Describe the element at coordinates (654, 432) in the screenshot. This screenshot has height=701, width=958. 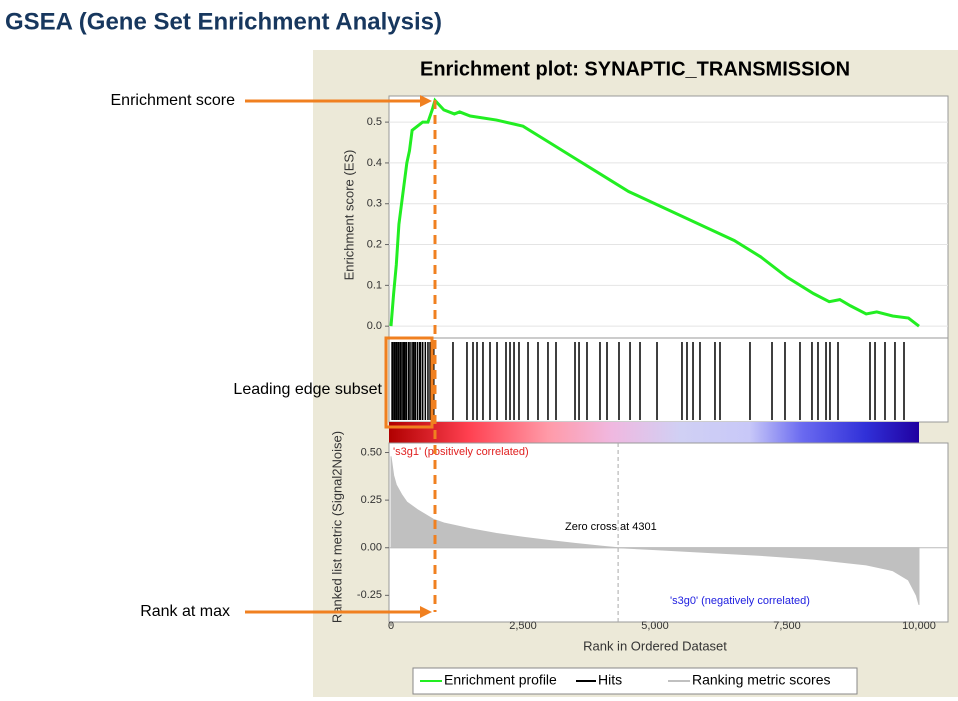
I see `color-bar` at that location.